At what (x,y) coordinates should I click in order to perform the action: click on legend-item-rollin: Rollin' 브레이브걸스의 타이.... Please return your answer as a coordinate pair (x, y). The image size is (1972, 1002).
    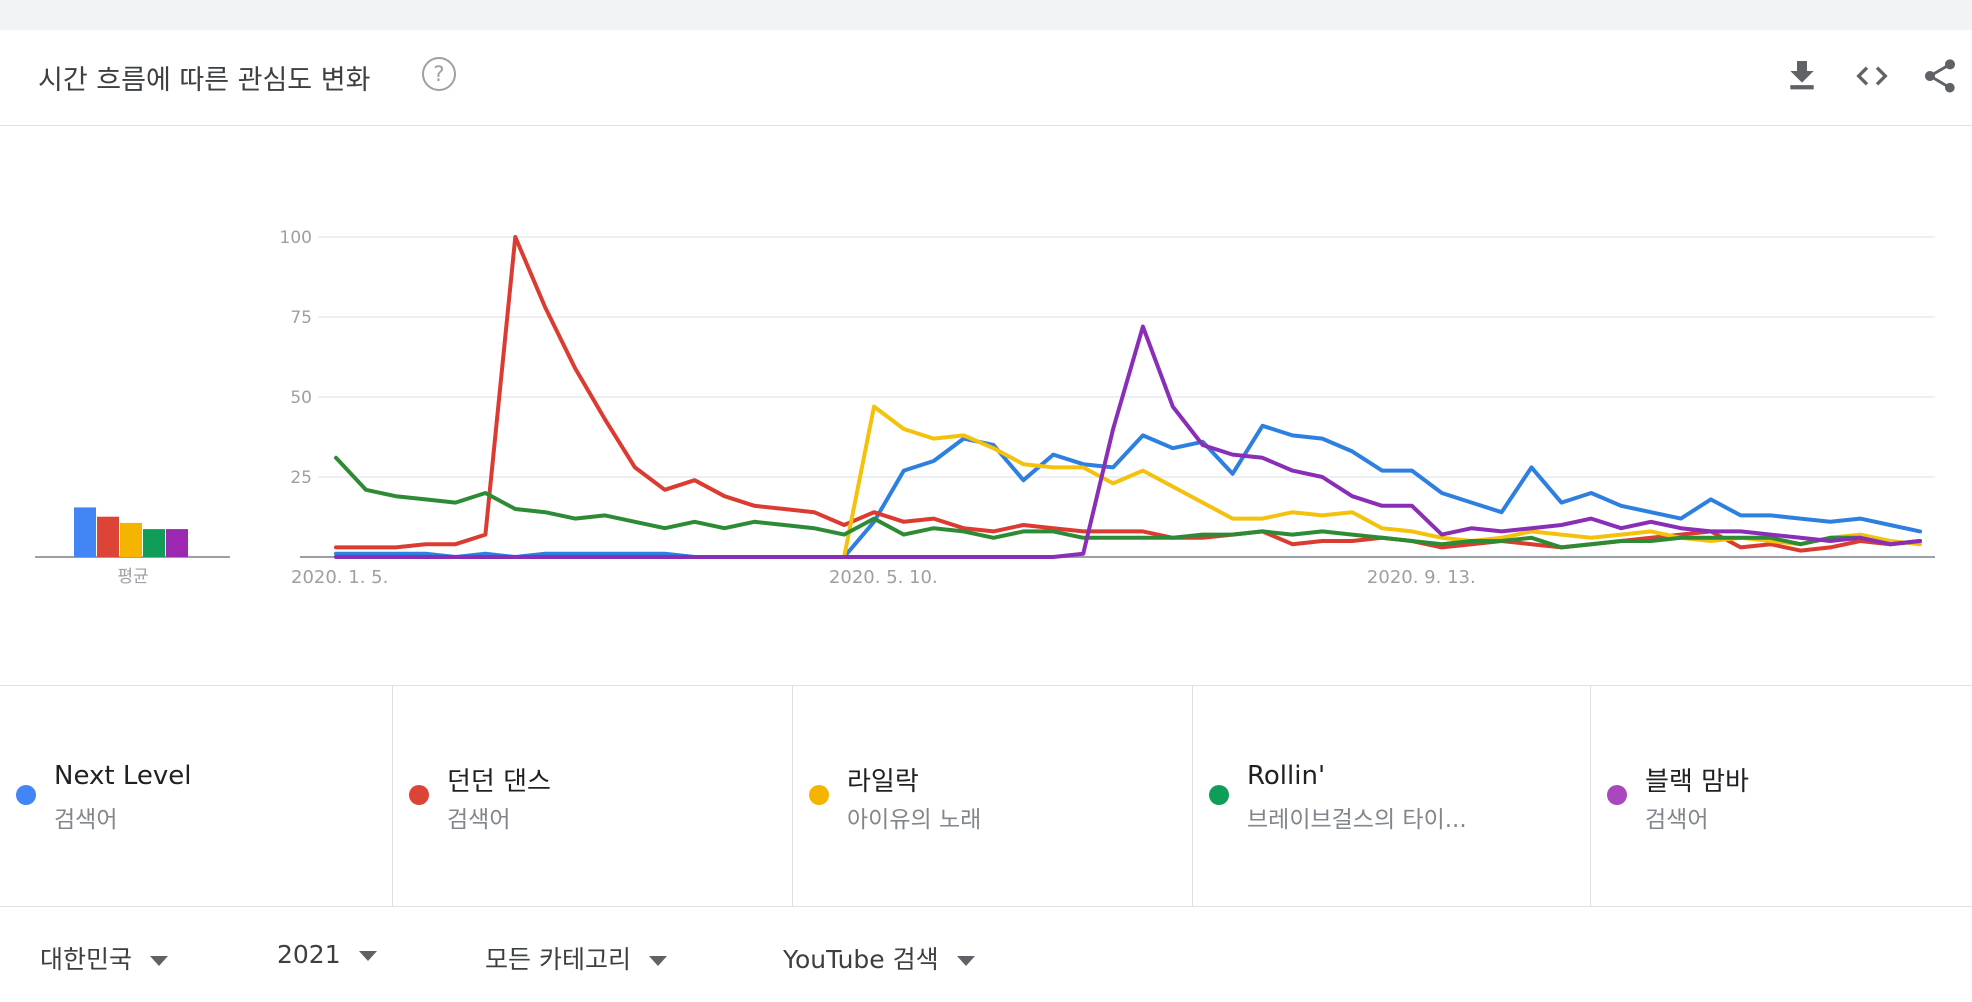
    Looking at the image, I should click on (1391, 796).